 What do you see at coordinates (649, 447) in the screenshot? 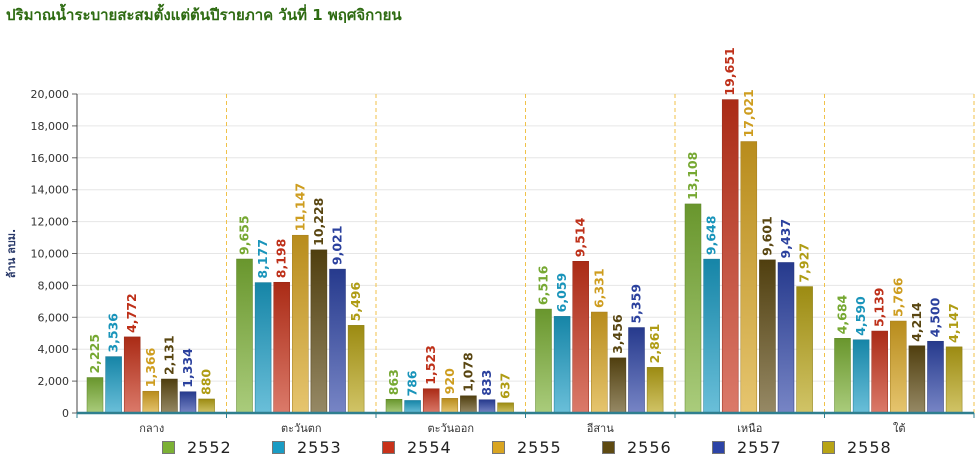
I see `legend-label: 2556` at bounding box center [649, 447].